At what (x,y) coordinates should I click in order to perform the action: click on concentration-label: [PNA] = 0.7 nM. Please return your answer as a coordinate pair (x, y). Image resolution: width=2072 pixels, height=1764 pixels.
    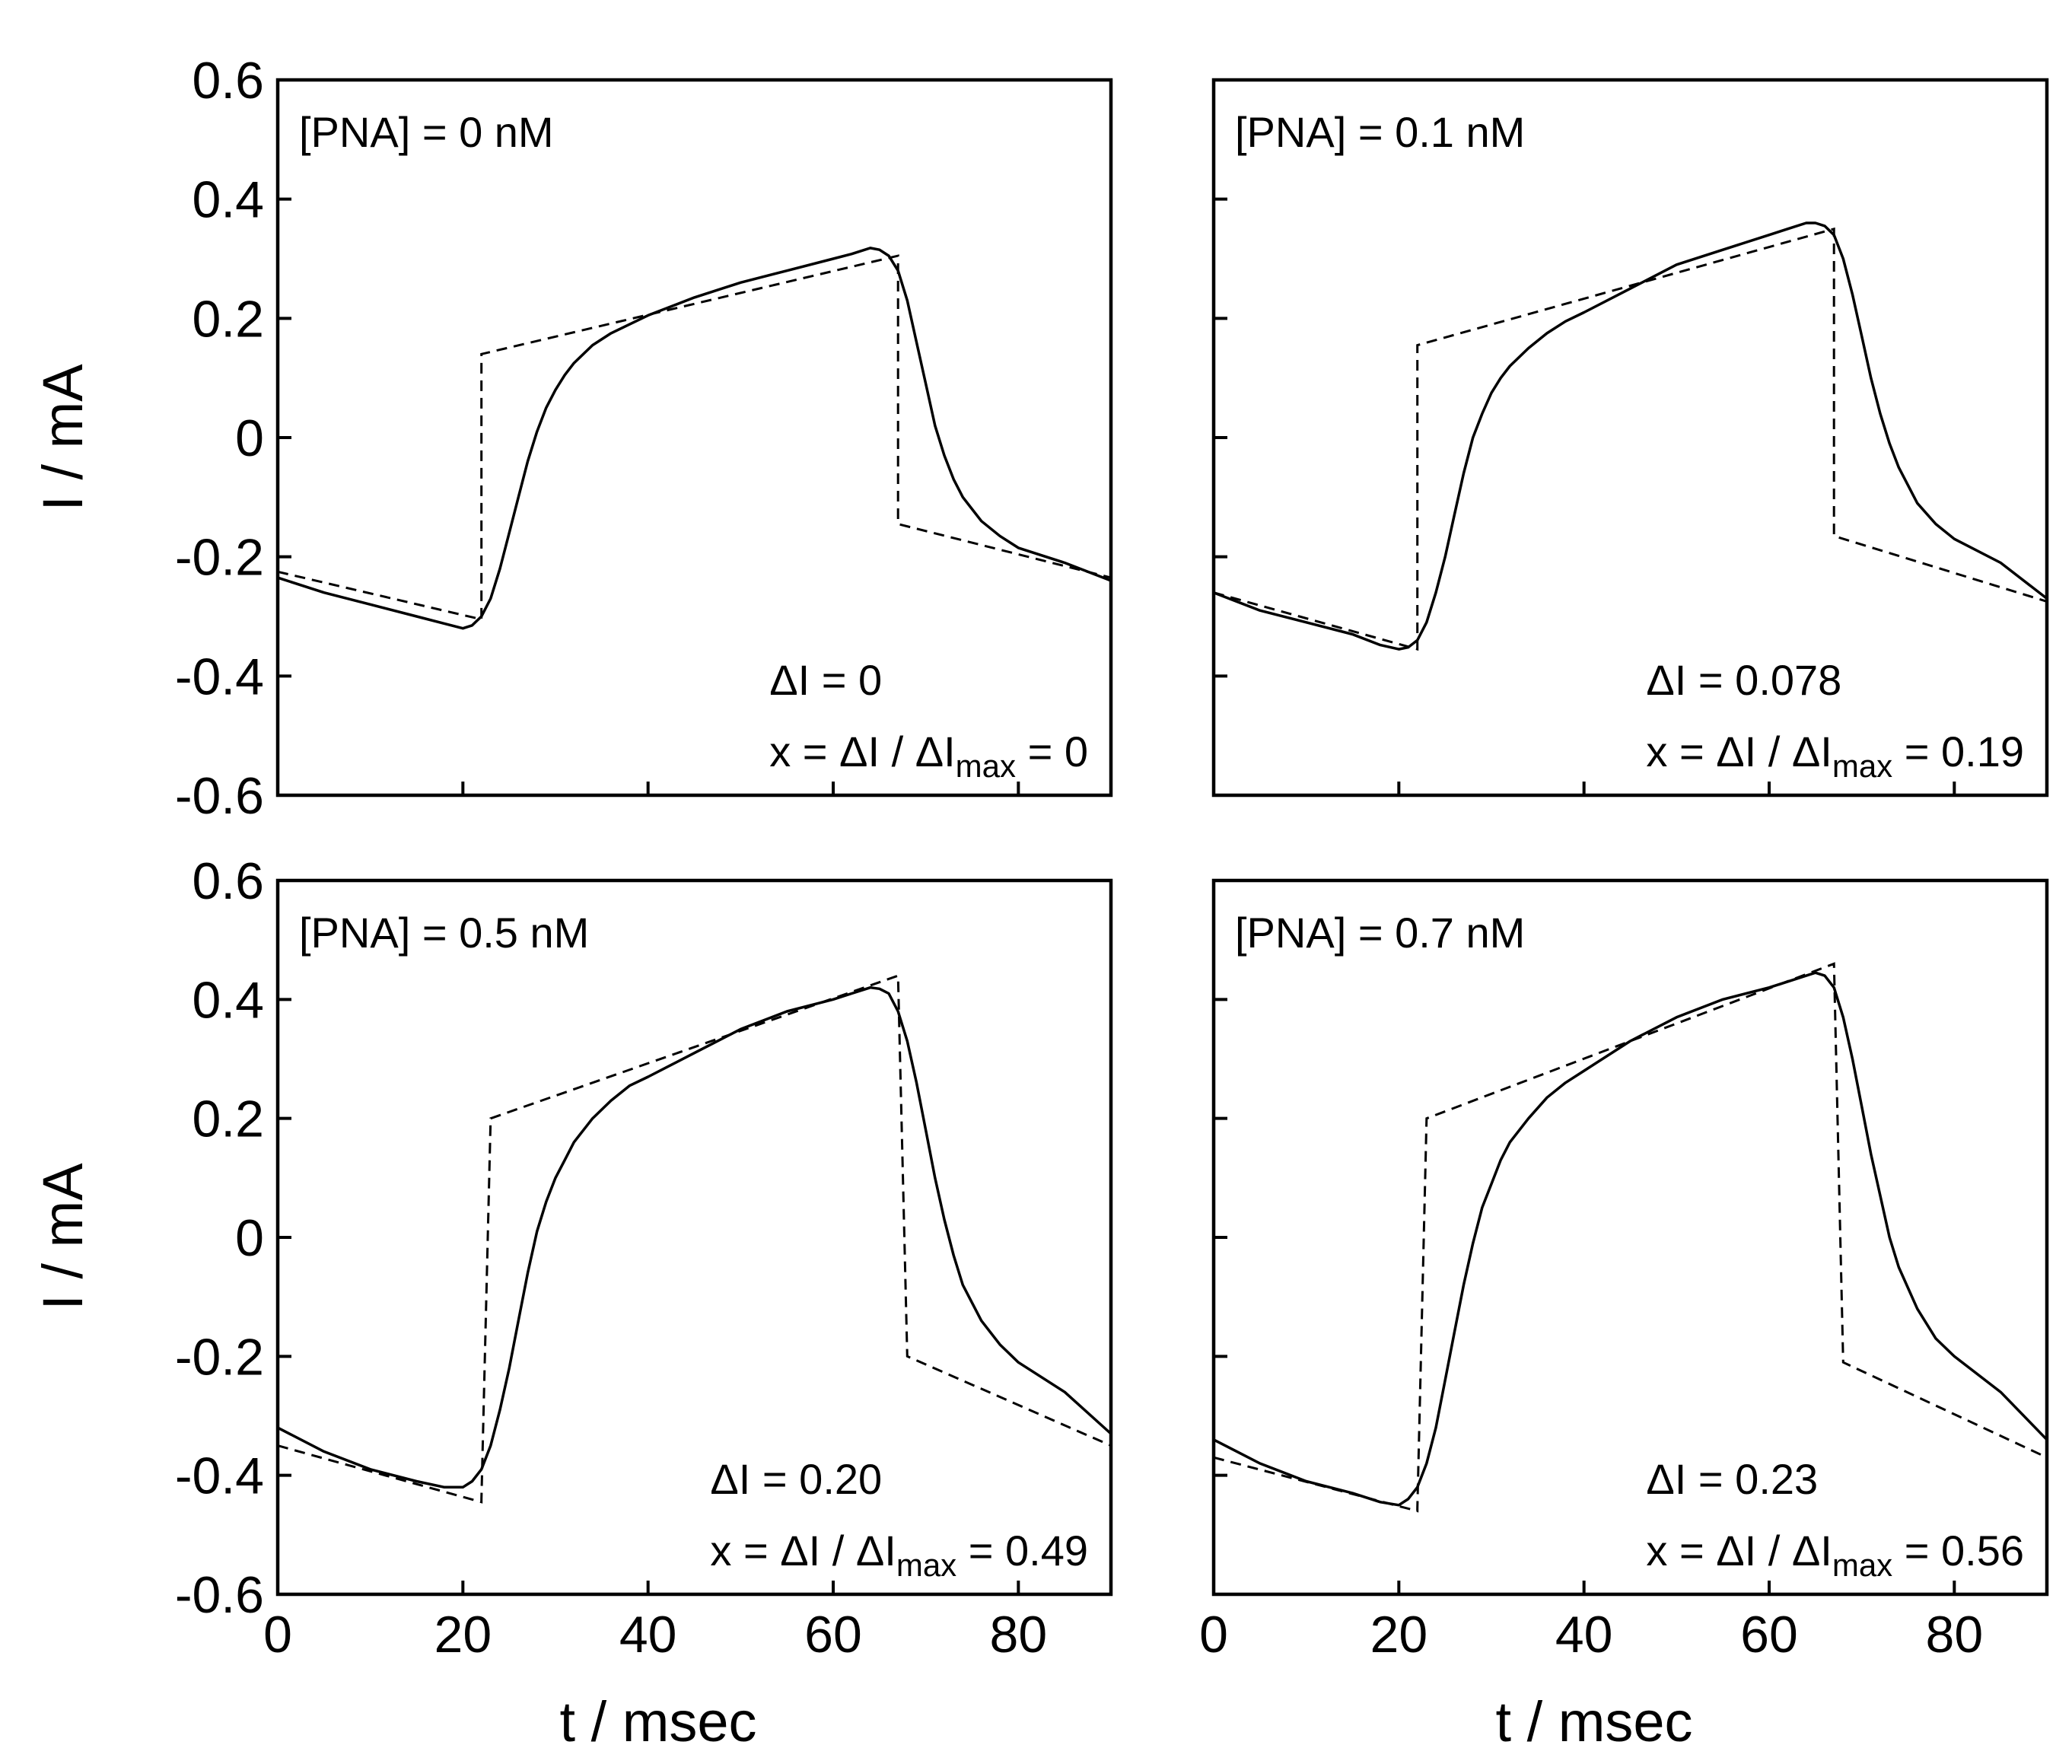
    Looking at the image, I should click on (1380, 933).